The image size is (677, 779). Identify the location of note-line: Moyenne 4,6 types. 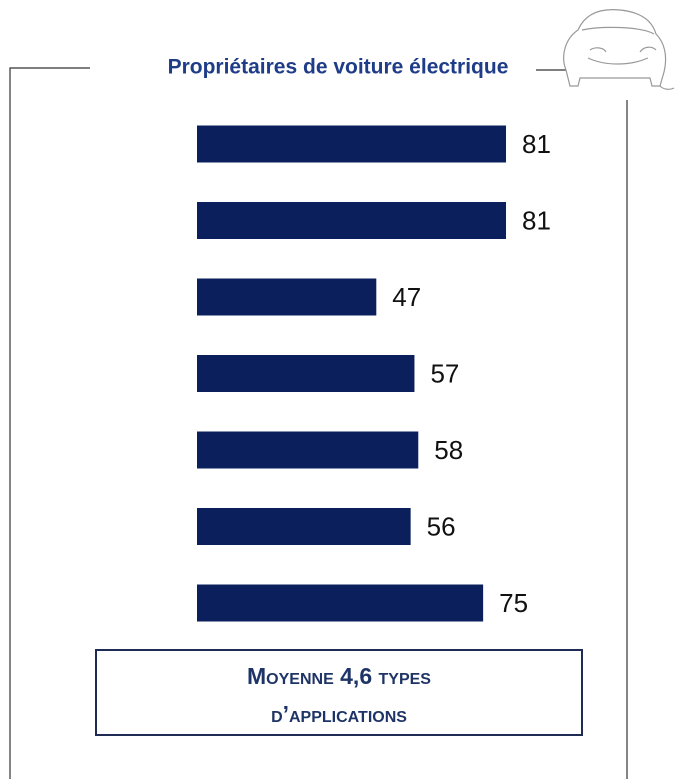
(339, 676).